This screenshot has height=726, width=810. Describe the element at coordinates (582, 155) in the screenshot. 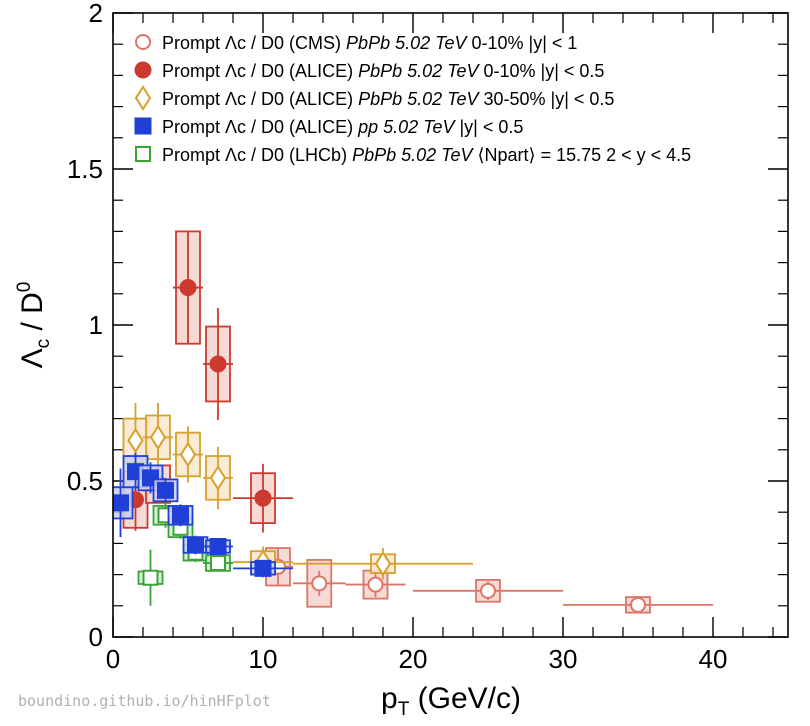

I see `legend-suffix: ⟨Npart⟩ = 15.75 2 < y < 4.5` at that location.